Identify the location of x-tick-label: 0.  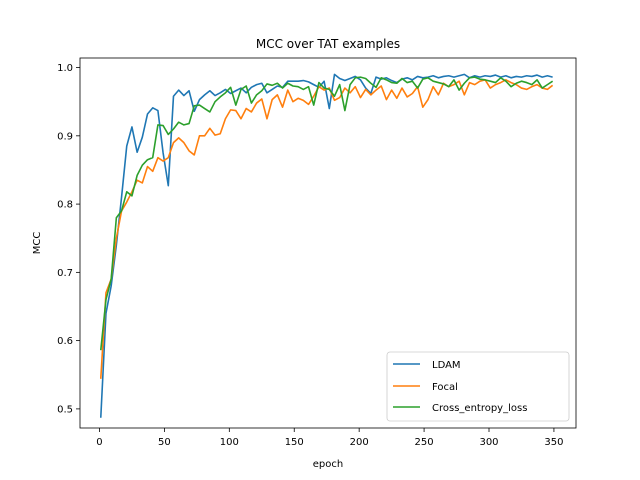
(99, 442).